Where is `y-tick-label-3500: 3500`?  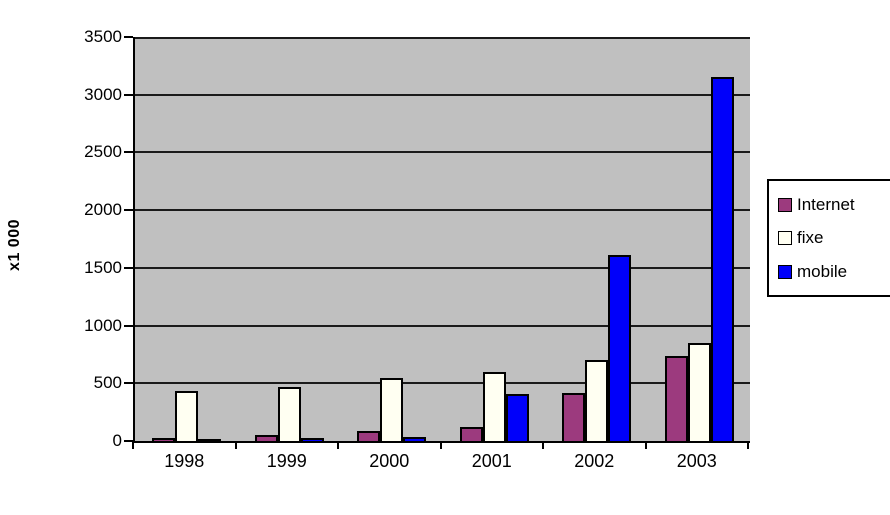
y-tick-label-3500: 3500 is located at coordinates (103, 36).